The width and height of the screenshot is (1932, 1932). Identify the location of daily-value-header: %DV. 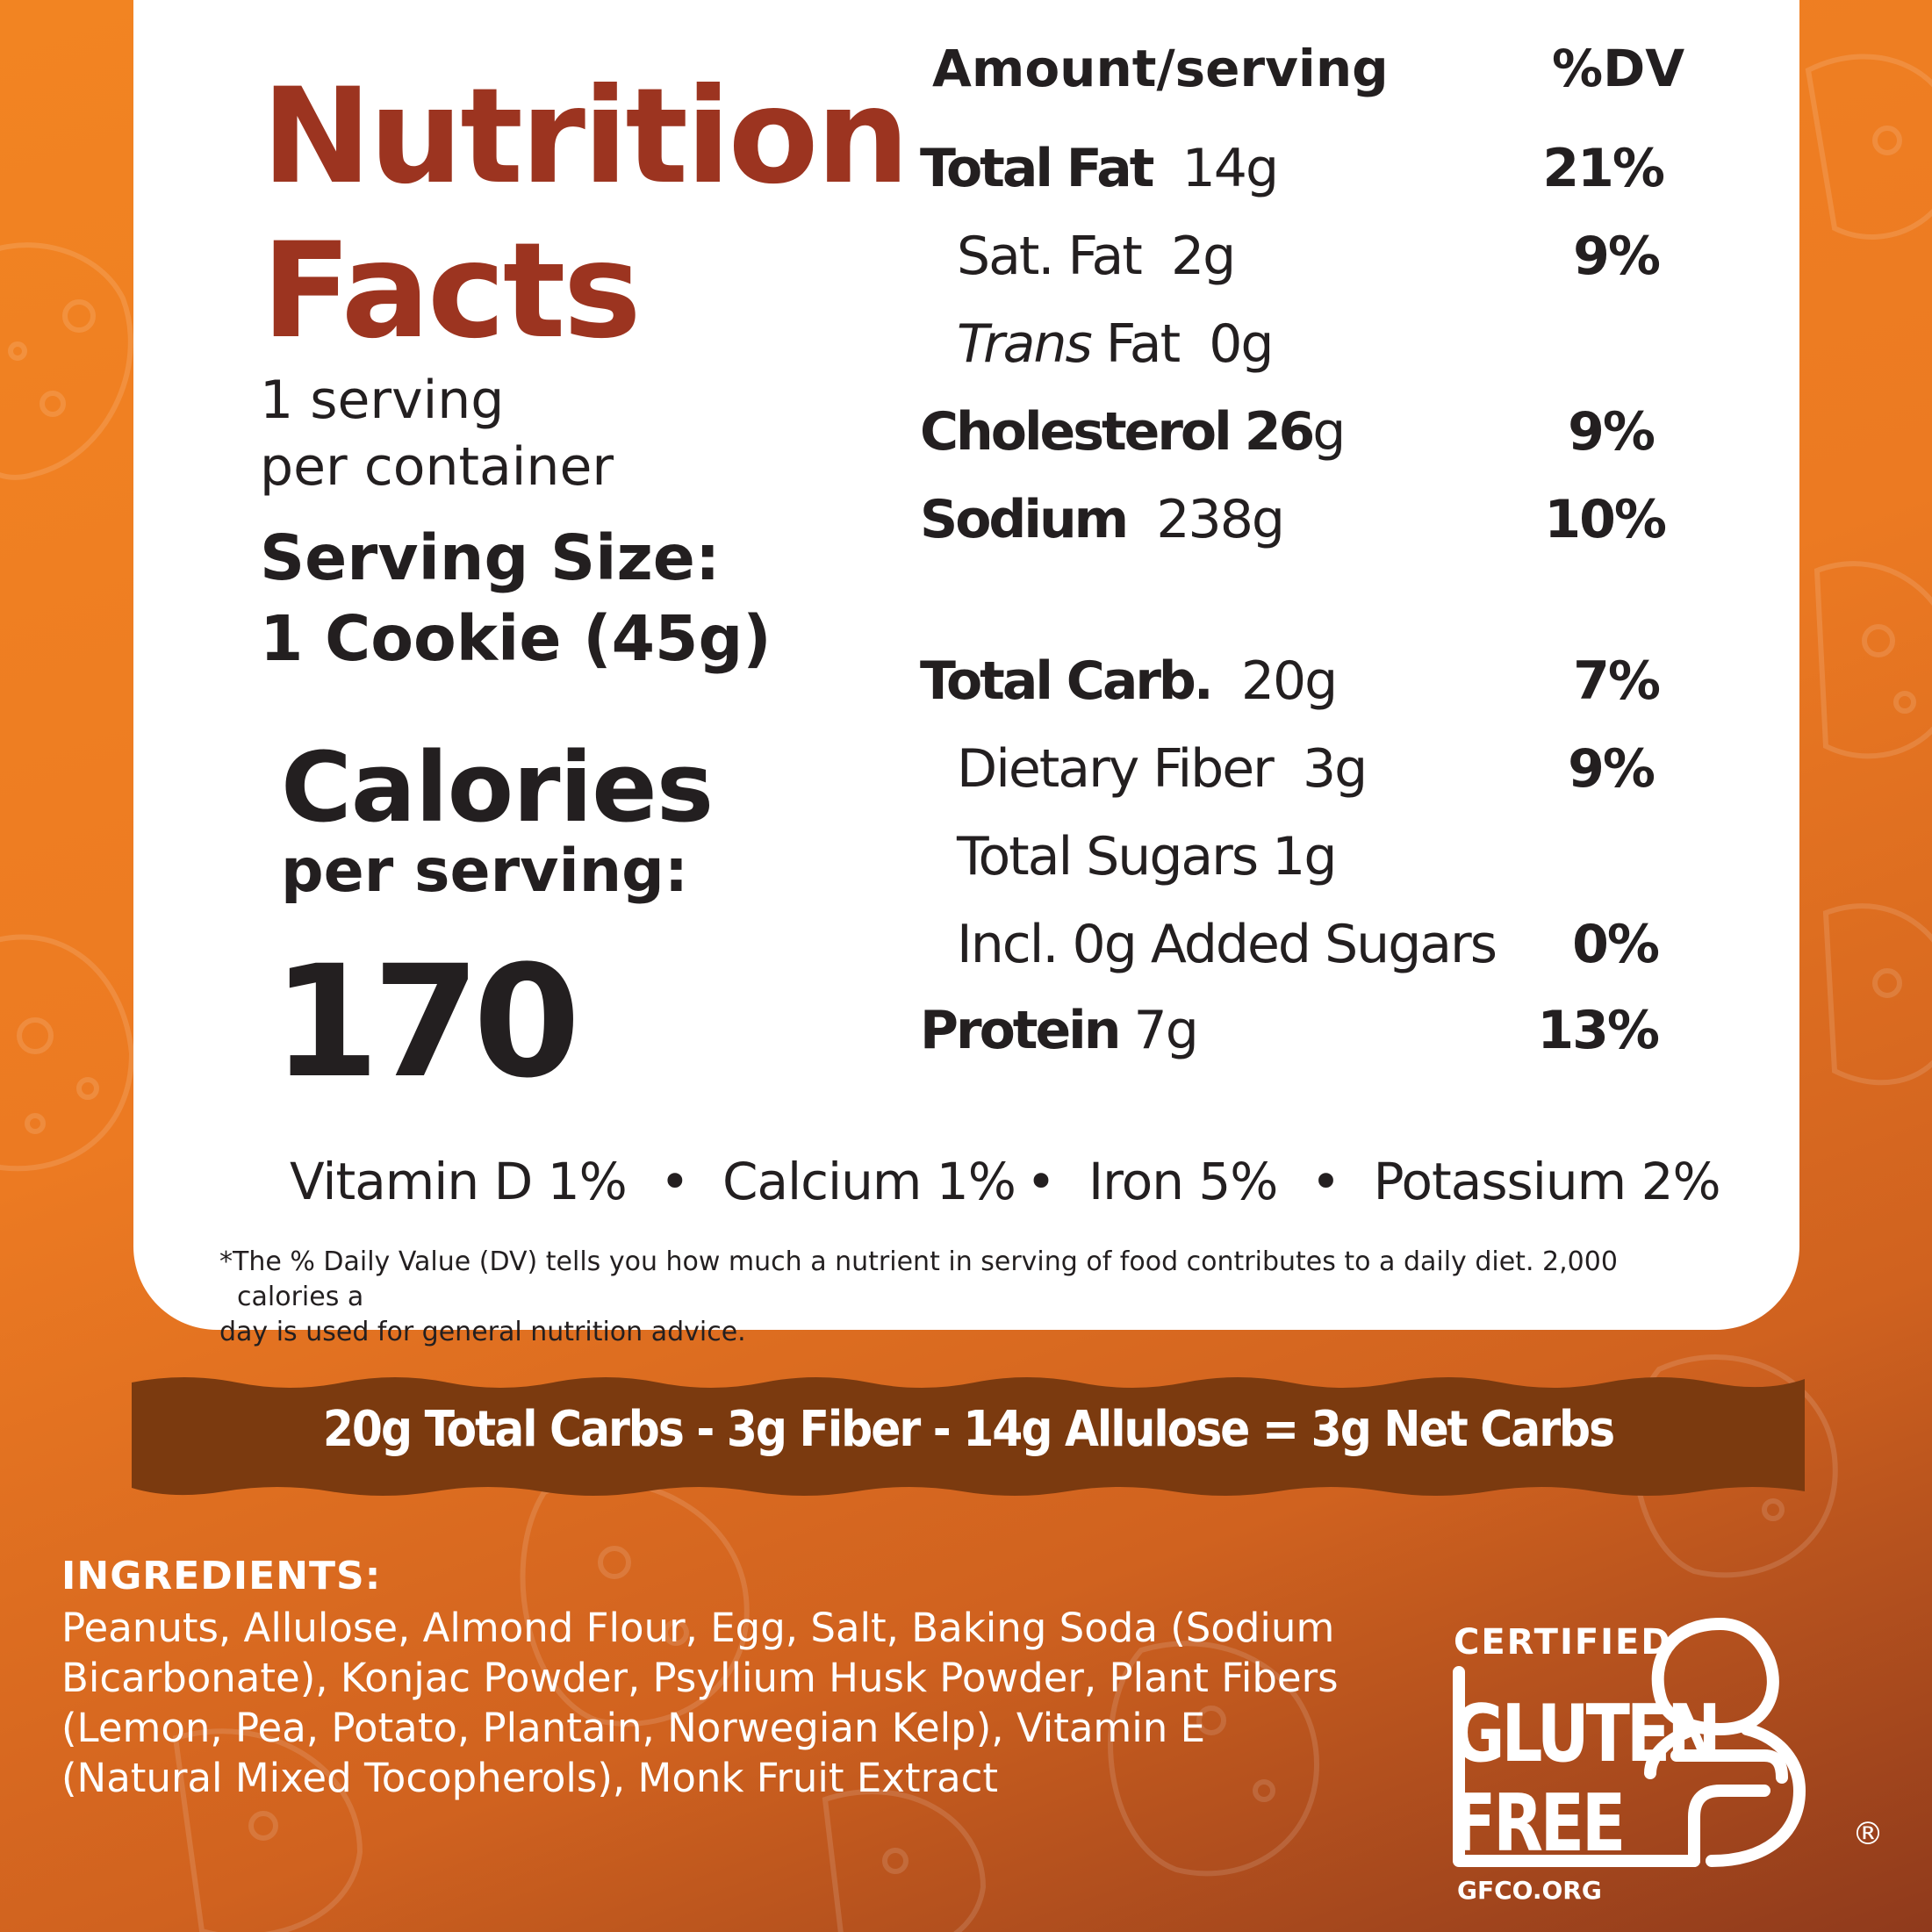
(1618, 68).